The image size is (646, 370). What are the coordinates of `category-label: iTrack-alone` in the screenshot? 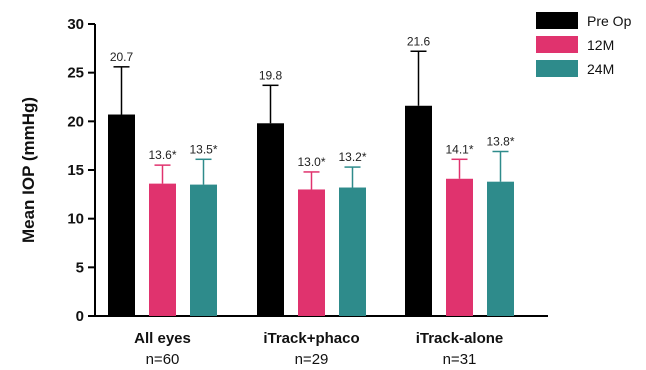 It's located at (460, 338).